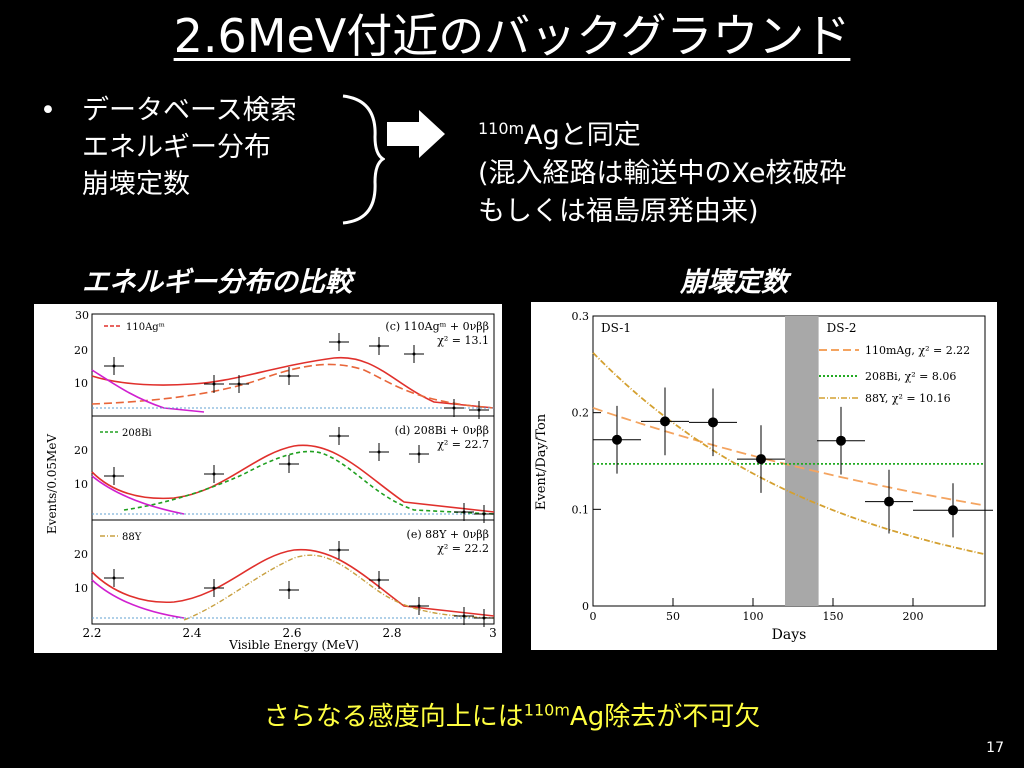 This screenshot has width=1024, height=768. Describe the element at coordinates (734, 282) in the screenshot. I see `decay-constant-caption: 崩壊定数` at that location.